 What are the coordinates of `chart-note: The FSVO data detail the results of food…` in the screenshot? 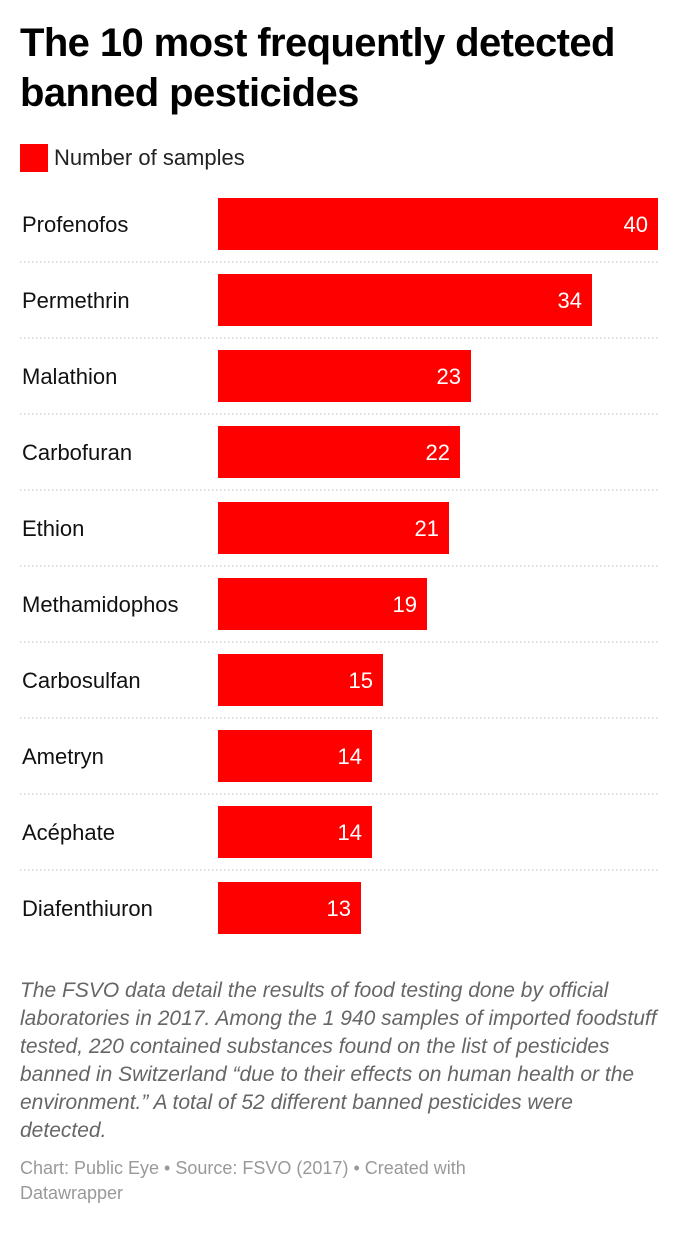 It's located at (338, 1060).